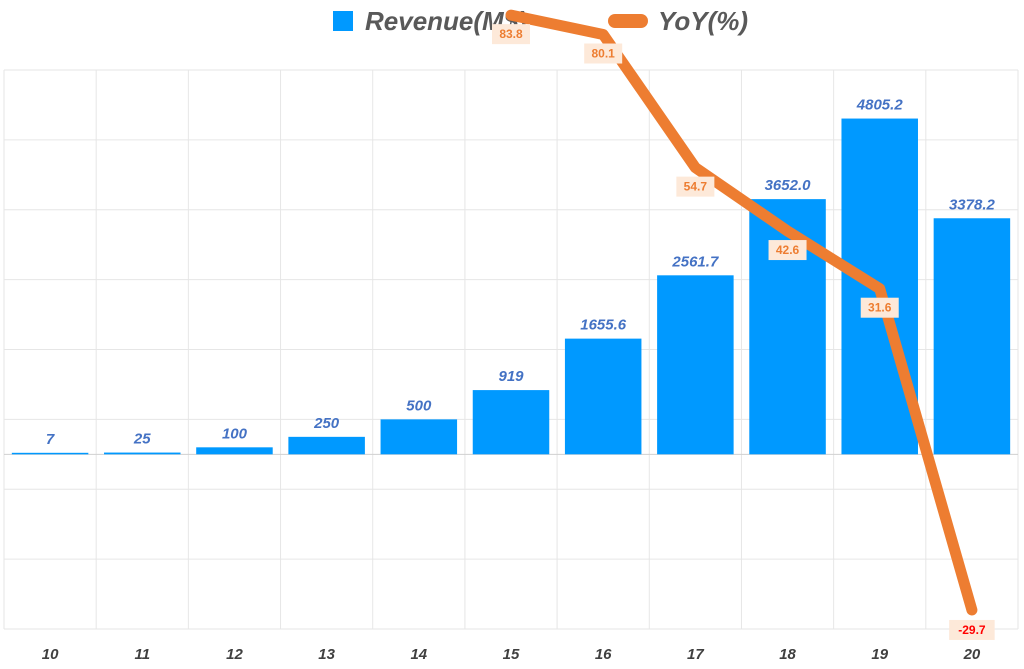 The width and height of the screenshot is (1024, 669). I want to click on yoy-label: 80.1, so click(603, 53).